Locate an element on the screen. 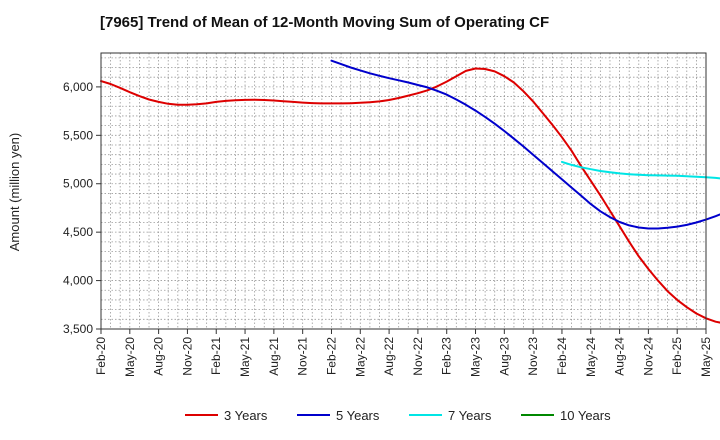 The height and width of the screenshot is (440, 720). y-tick-label: 6,000 is located at coordinates (78, 87).